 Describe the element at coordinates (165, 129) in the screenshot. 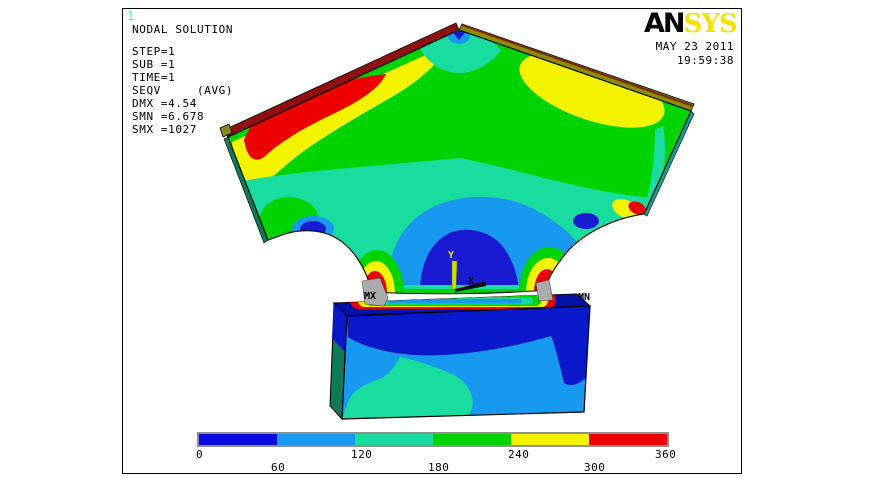

I see `solution-line-smx: SMX =1027` at that location.